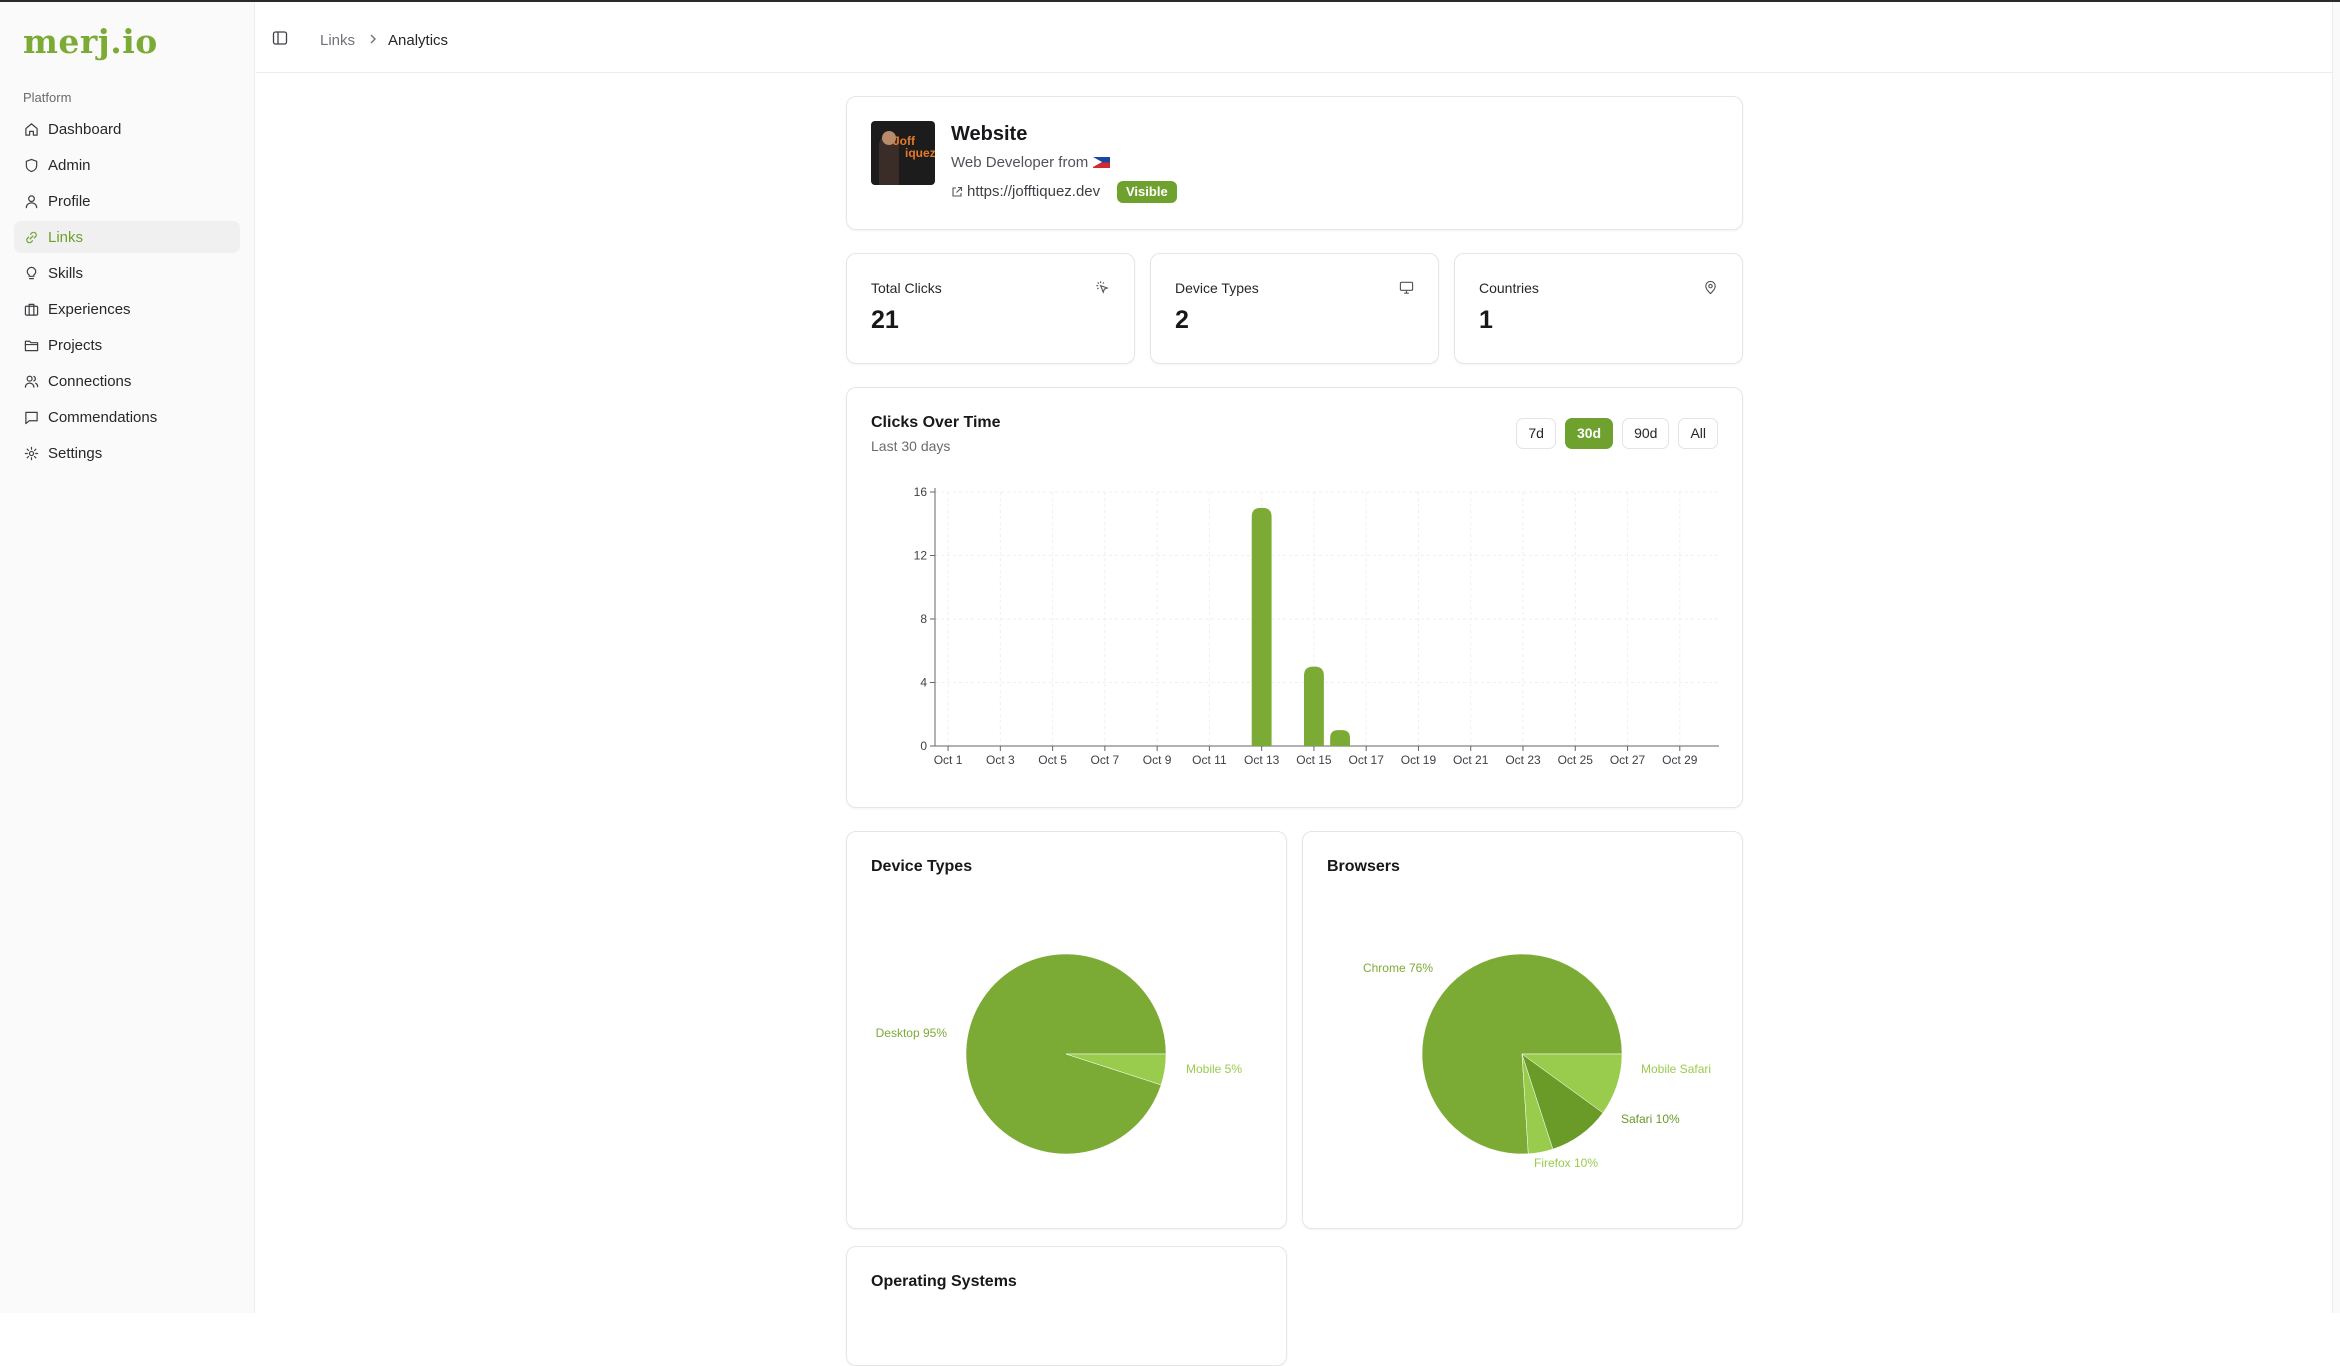 This screenshot has width=2340, height=1366. What do you see at coordinates (31, 345) in the screenshot?
I see `folder-icon` at bounding box center [31, 345].